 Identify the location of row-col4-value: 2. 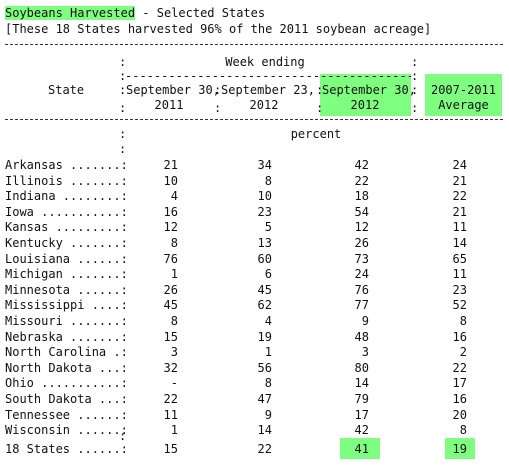
(463, 352).